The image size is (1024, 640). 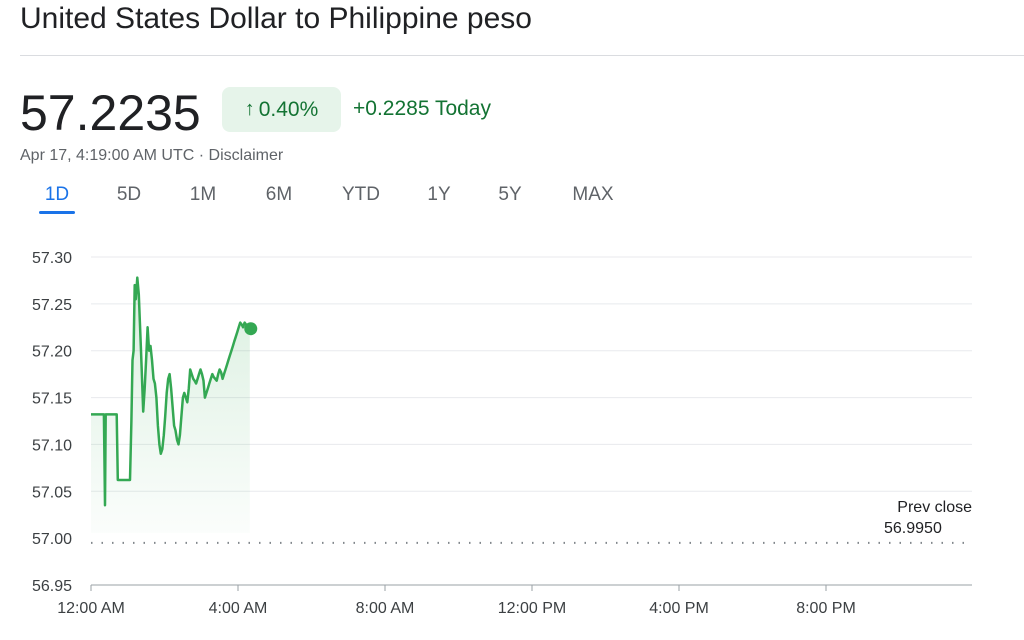 What do you see at coordinates (91, 608) in the screenshot?
I see `x-tick-label: 12:00 AM` at bounding box center [91, 608].